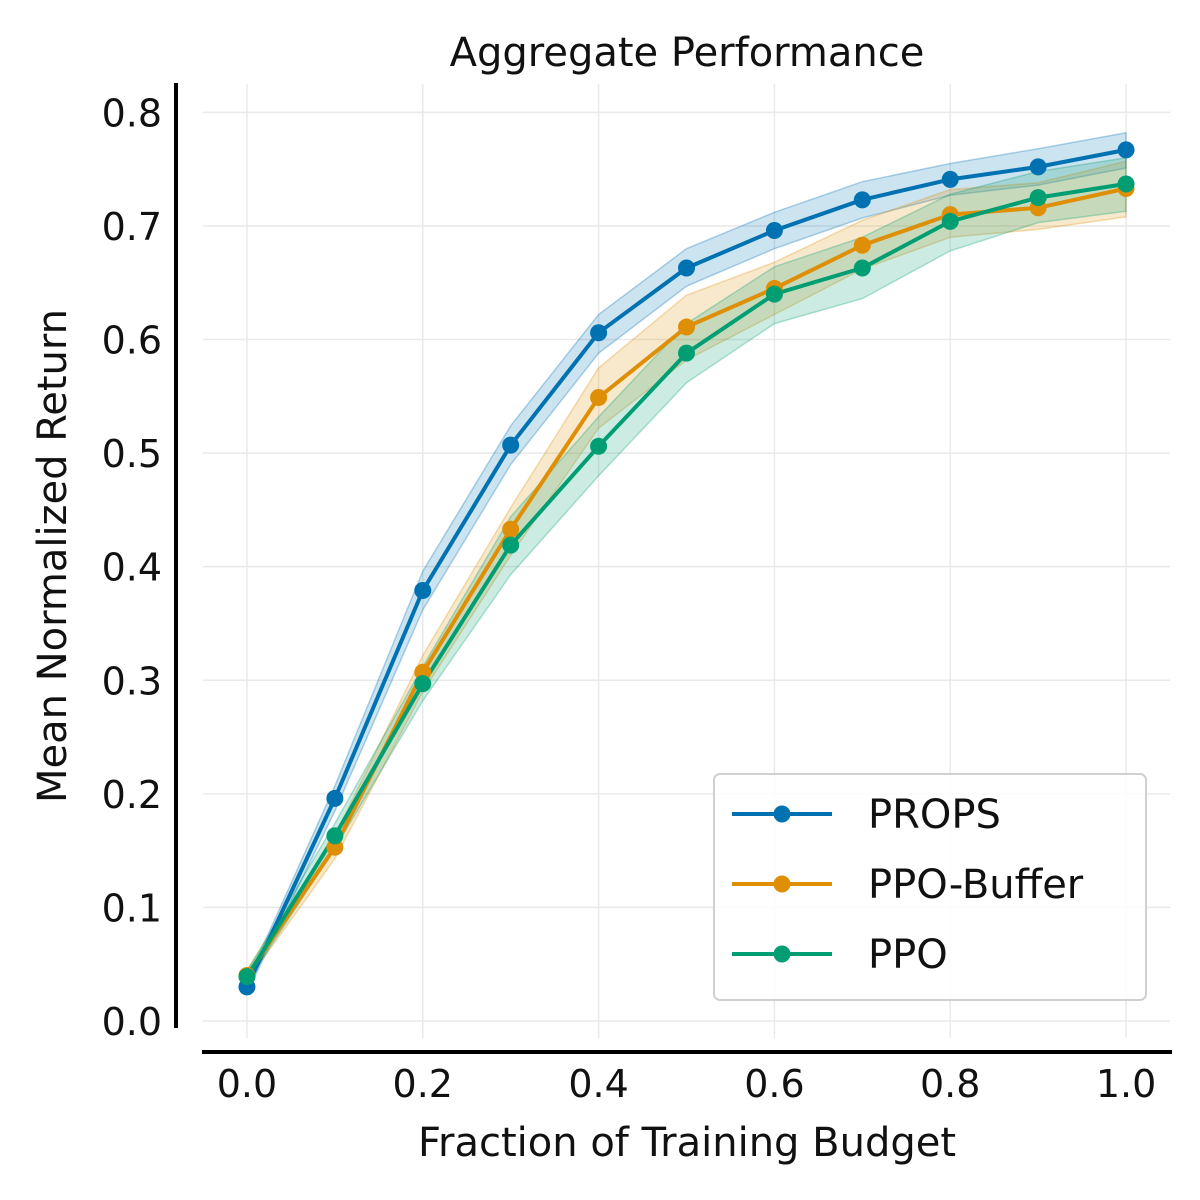 The image size is (1200, 1200). Describe the element at coordinates (132, 1022) in the screenshot. I see `y-tick-label: 0.0` at that location.